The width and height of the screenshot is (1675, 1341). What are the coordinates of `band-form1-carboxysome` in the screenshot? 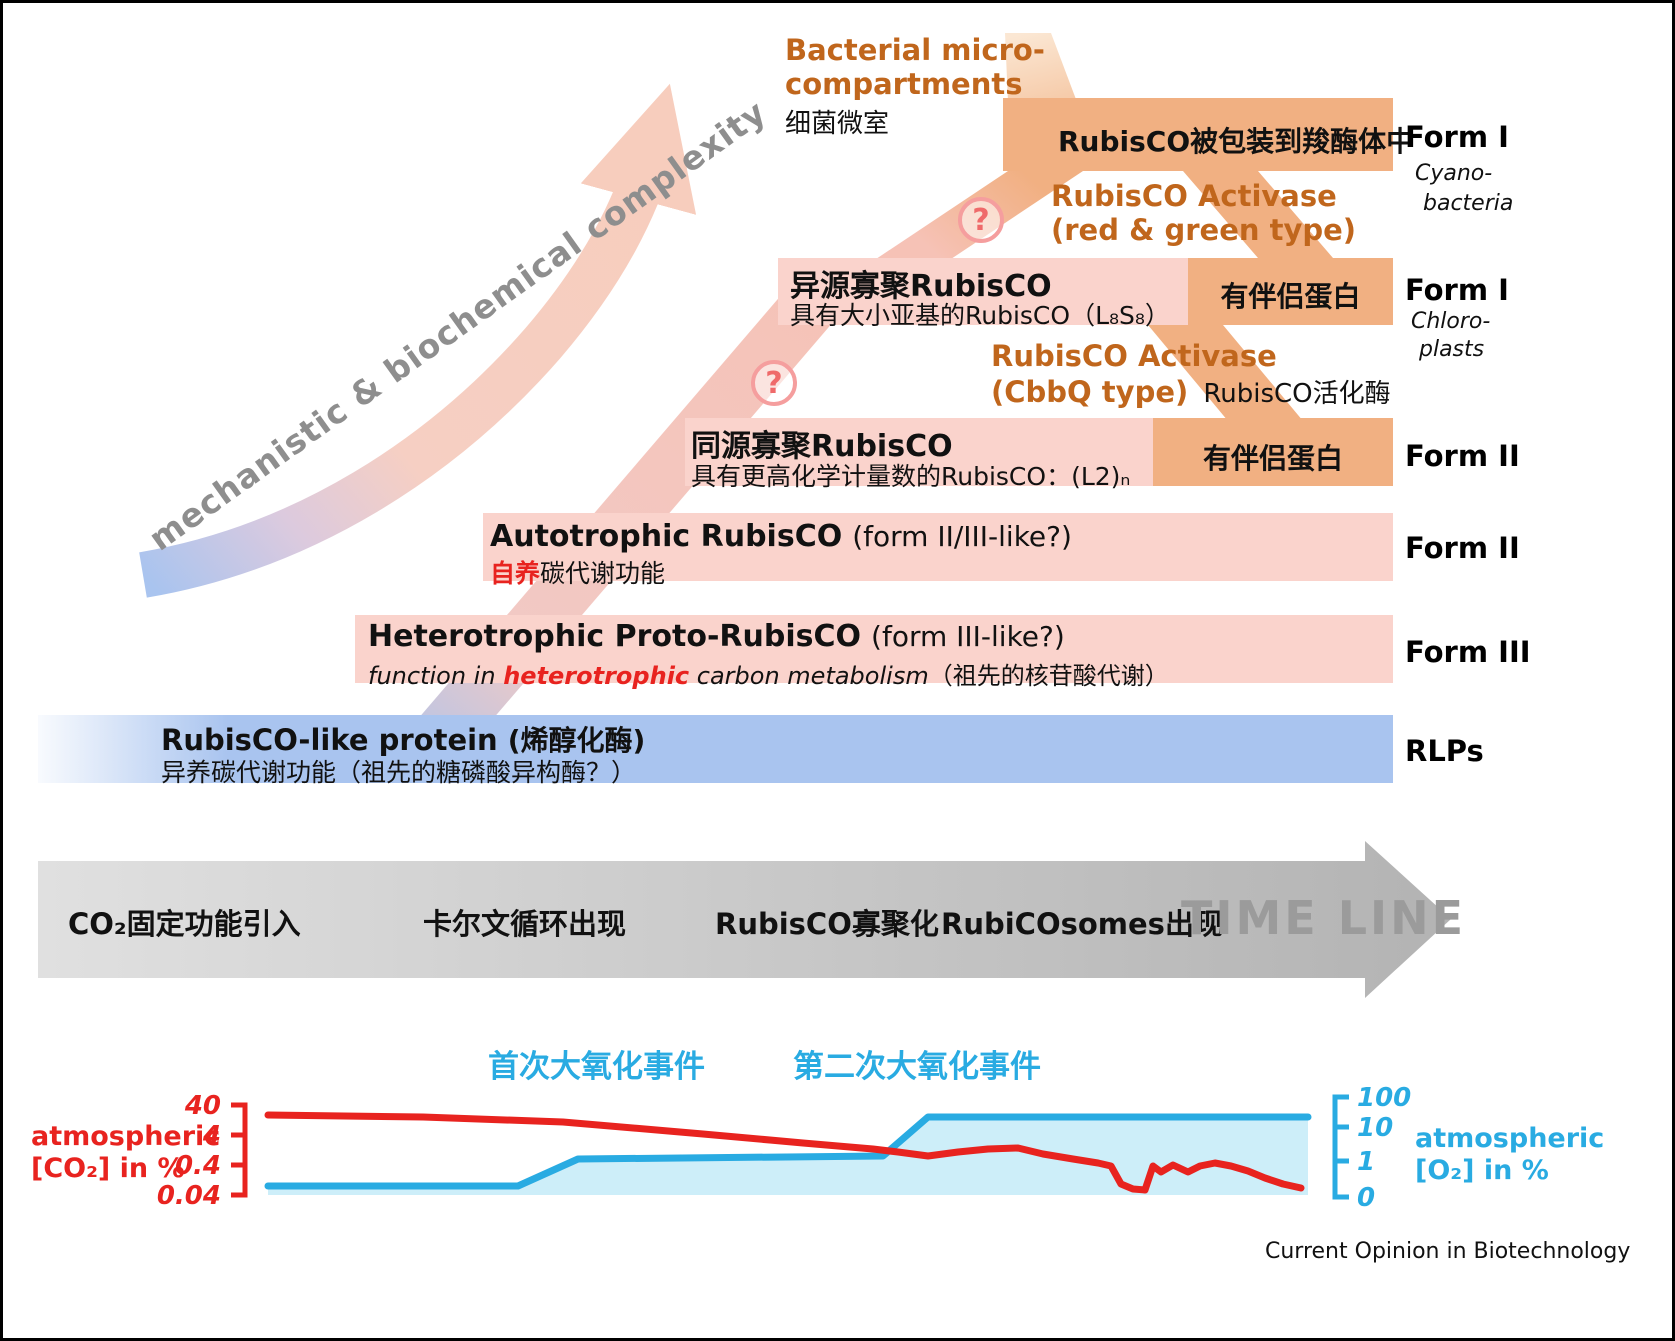 It's located at (1198, 134).